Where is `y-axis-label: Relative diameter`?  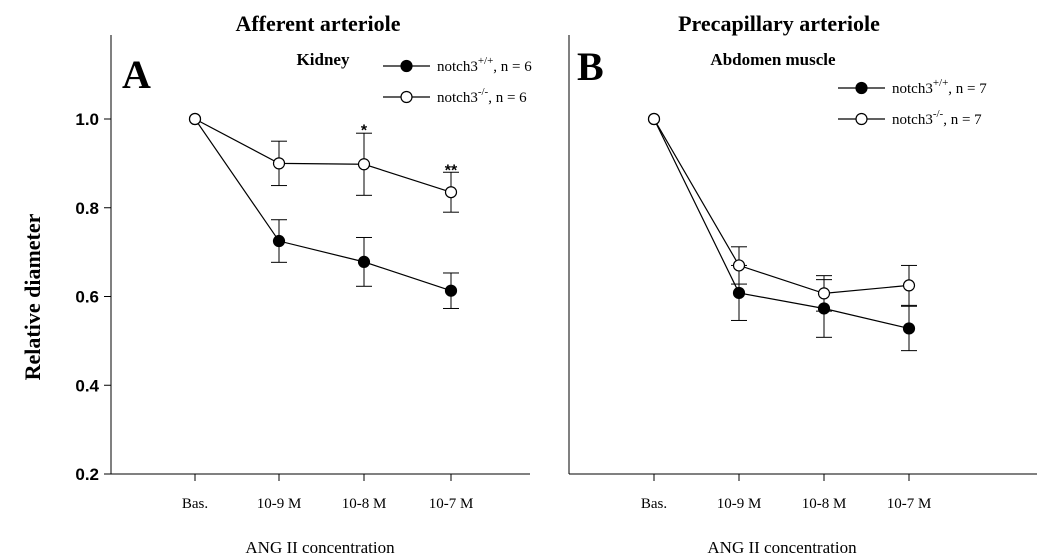 y-axis-label: Relative diameter is located at coordinates (32, 296).